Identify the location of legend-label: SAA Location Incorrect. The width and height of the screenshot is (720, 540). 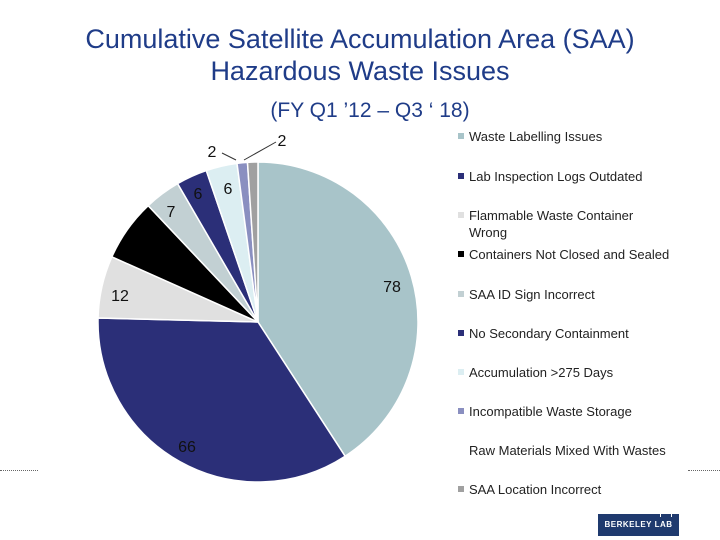
(535, 489).